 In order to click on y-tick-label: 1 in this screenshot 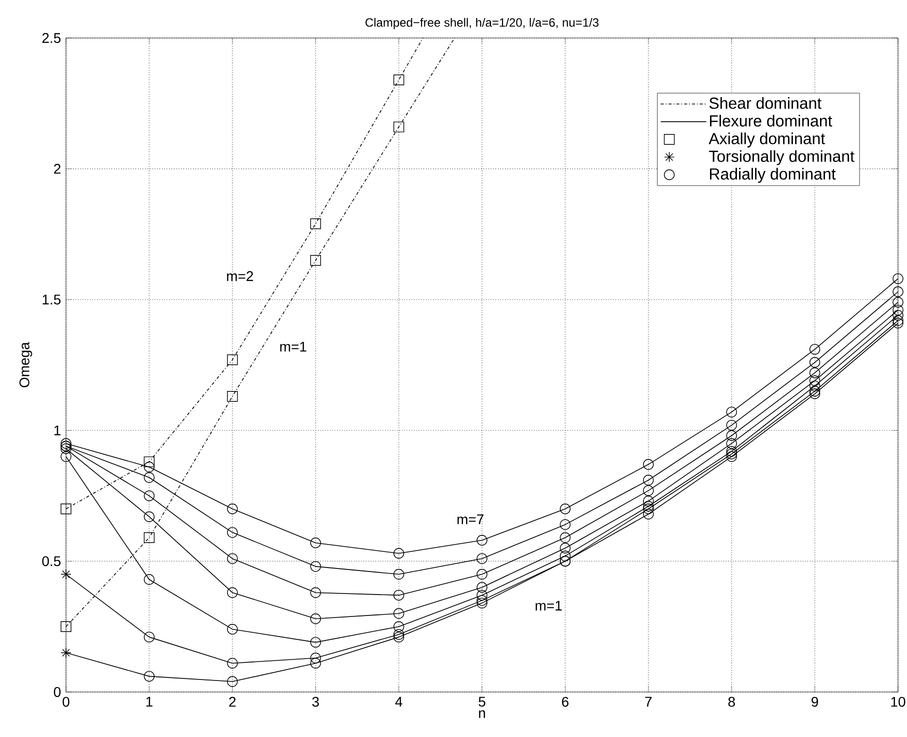, I will do `click(57, 431)`.